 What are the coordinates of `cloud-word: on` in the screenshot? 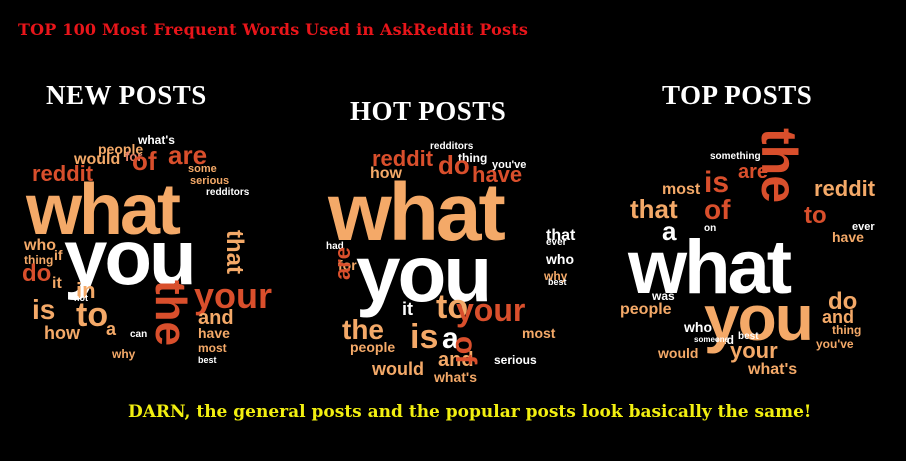 It's located at (710, 228).